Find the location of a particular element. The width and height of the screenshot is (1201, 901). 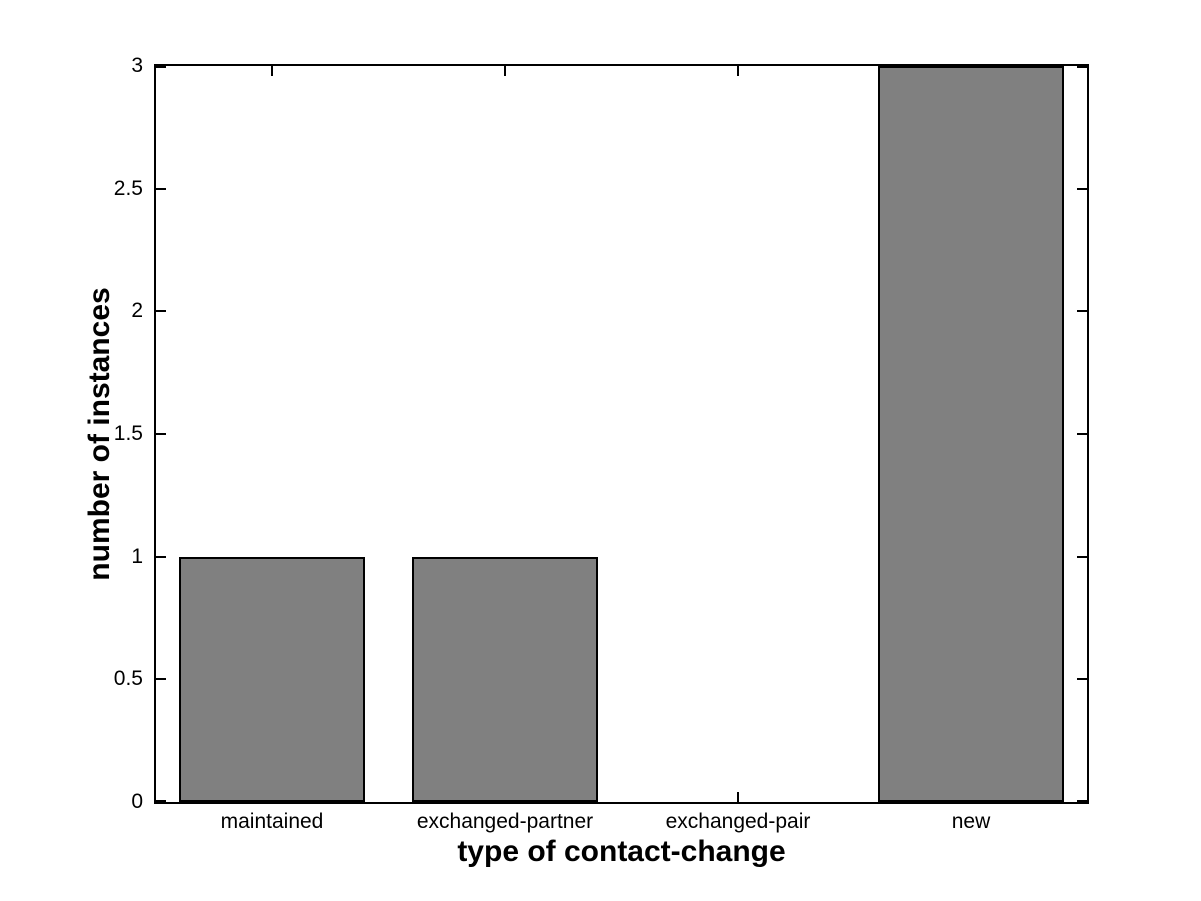

y-tick-left-0.5 is located at coordinates (161, 679).